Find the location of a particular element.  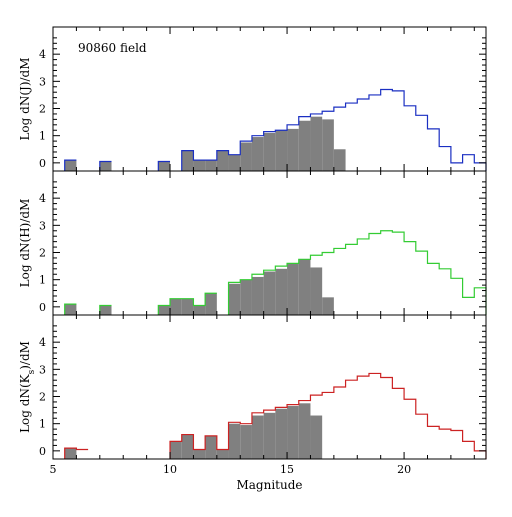

x-tick-label: 20 is located at coordinates (404, 469).